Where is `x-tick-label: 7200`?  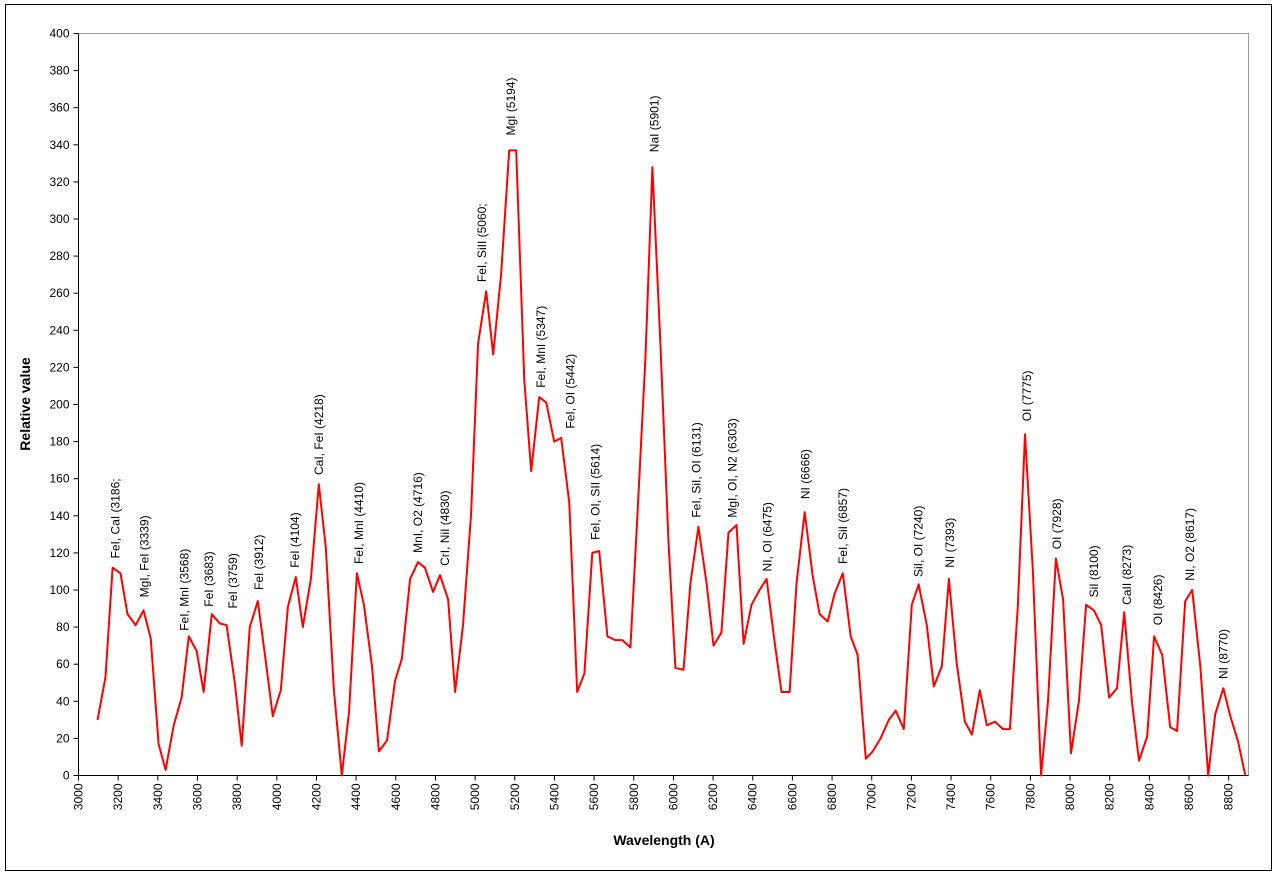
x-tick-label: 7200 is located at coordinates (911, 796).